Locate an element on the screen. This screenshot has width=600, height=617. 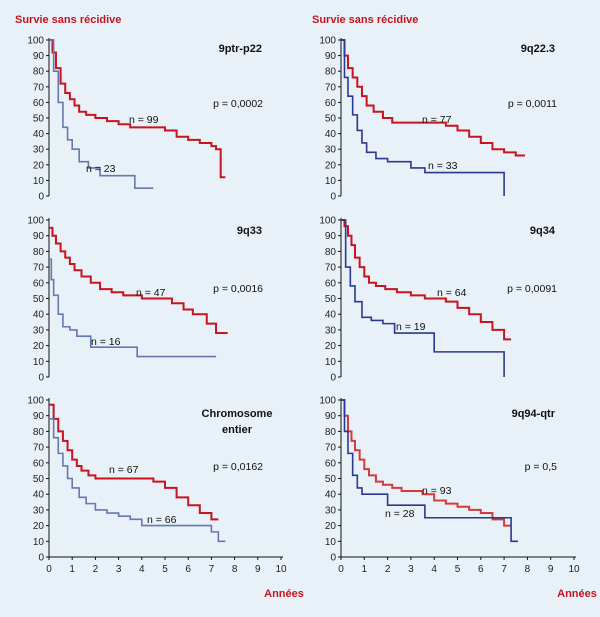
panel-5-series-2-label: n = 66 is located at coordinates (162, 520).